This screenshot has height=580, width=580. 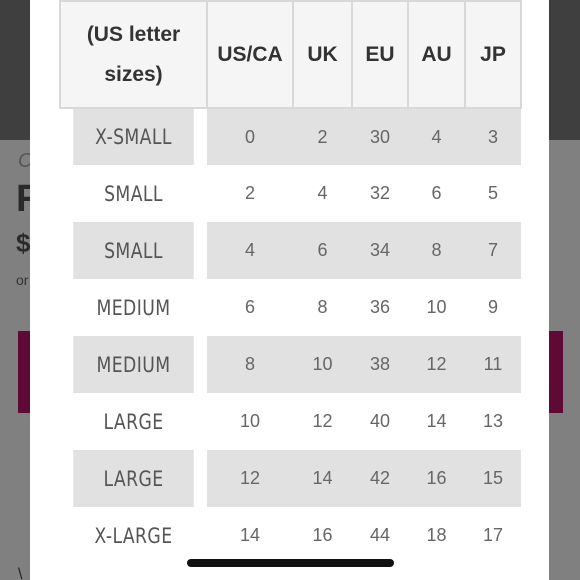 I want to click on background-offer-text: or, so click(x=22, y=280).